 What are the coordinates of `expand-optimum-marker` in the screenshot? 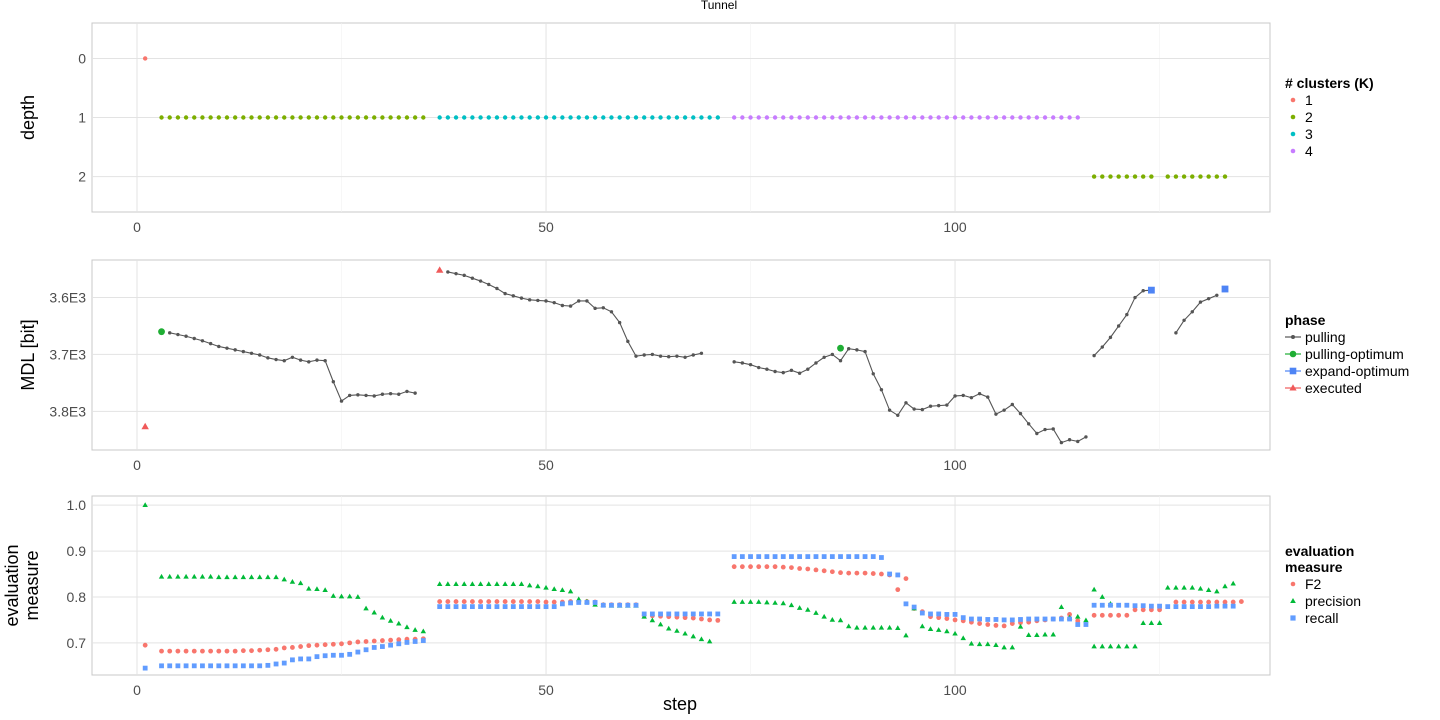 It's located at (1151, 290).